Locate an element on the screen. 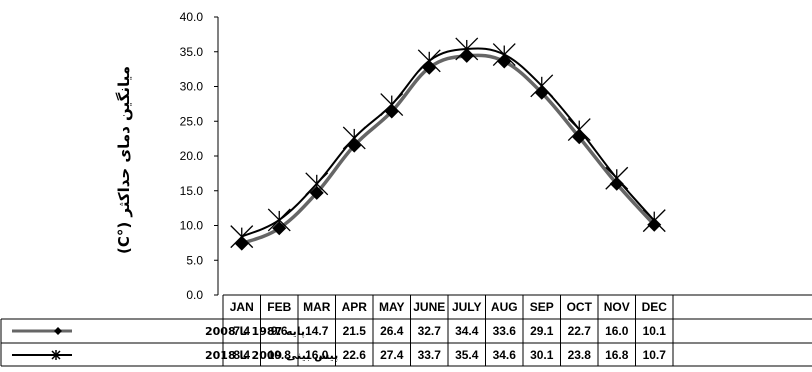  month-label: JAN is located at coordinates (242, 307).